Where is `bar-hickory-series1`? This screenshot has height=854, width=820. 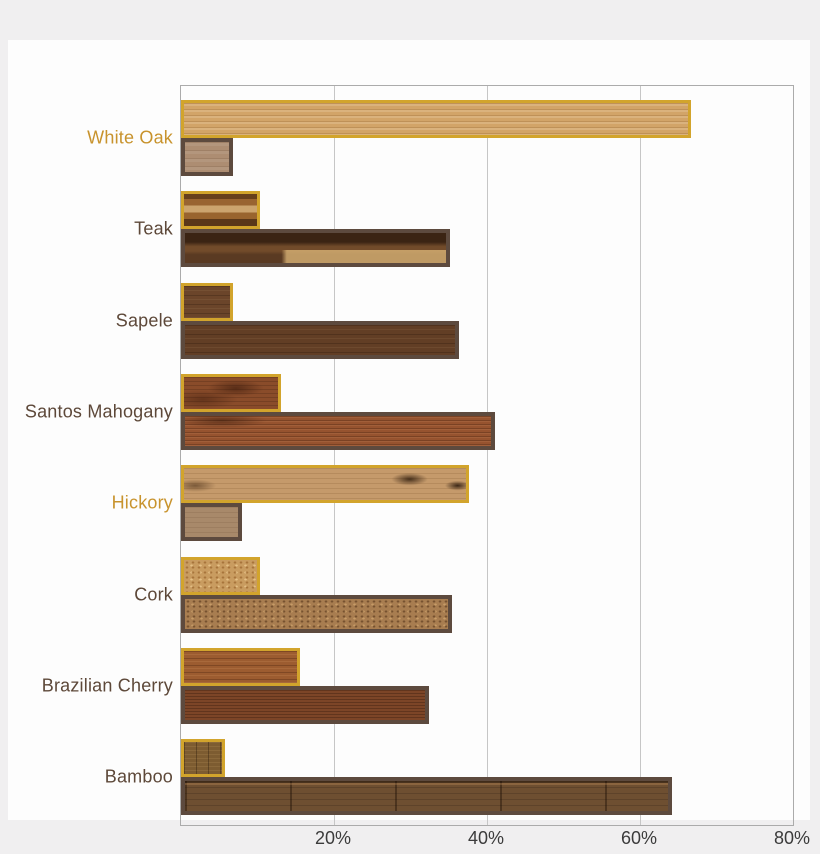 bar-hickory-series1 is located at coordinates (325, 484).